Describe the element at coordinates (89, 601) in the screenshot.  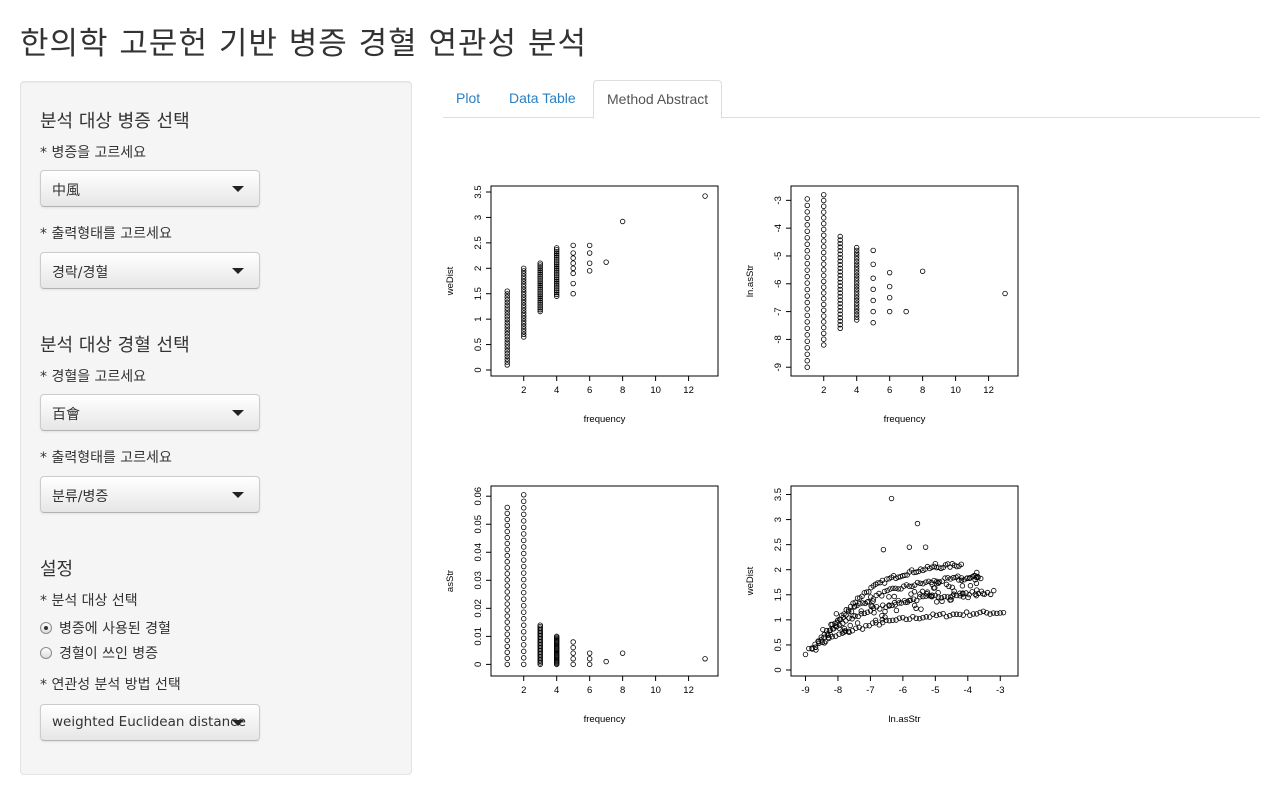
I see `target-label: * 분석 대상 선택` at that location.